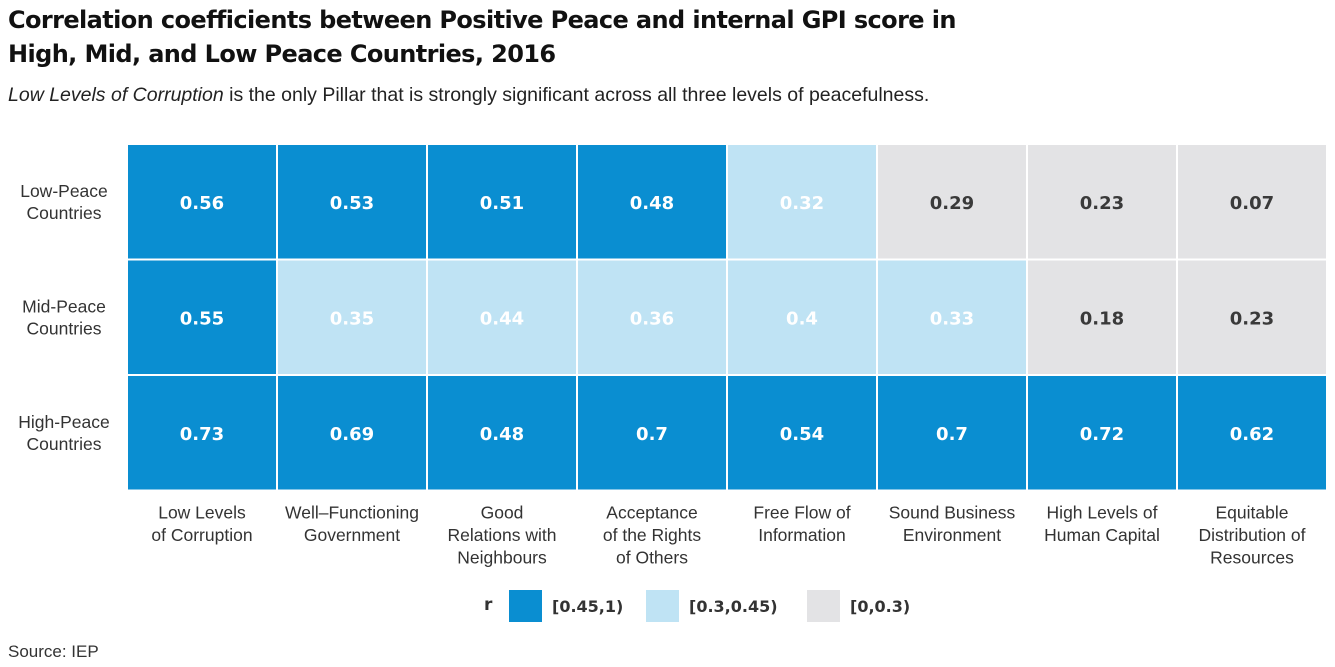  I want to click on column-label: High Levels of Human Capital, so click(1102, 524).